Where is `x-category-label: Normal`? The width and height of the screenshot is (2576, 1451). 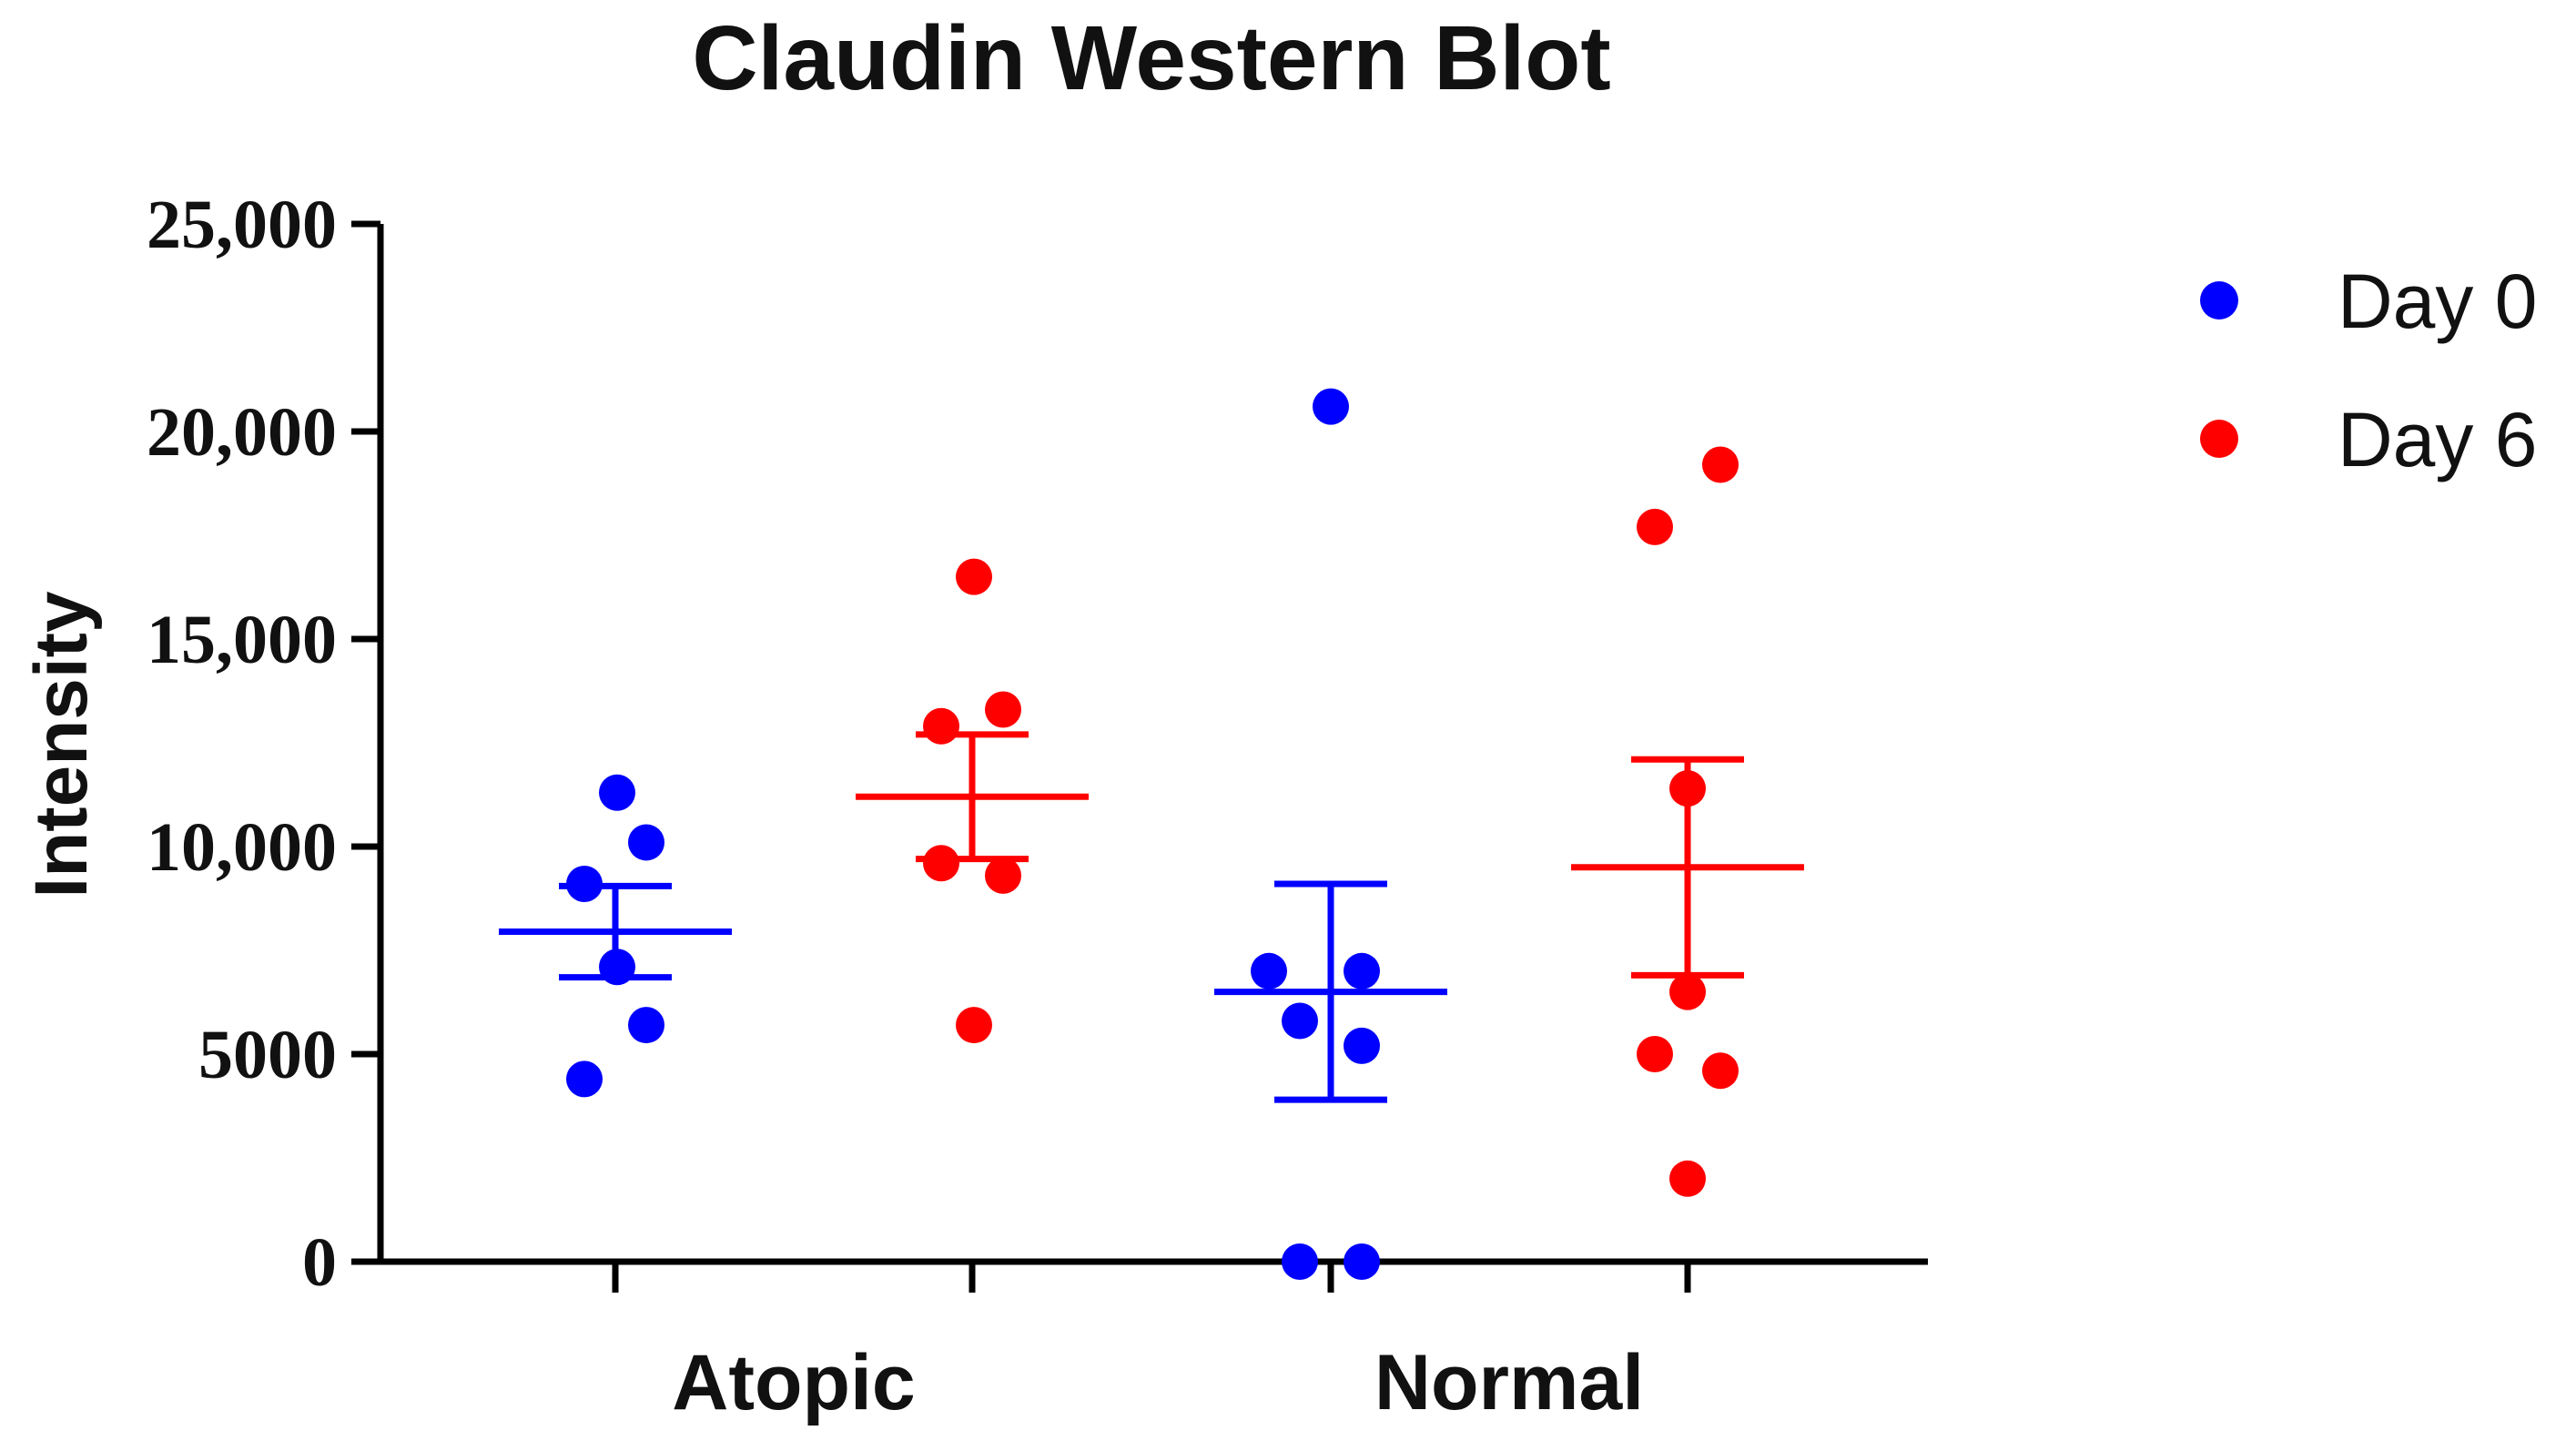 x-category-label: Normal is located at coordinates (1509, 1382).